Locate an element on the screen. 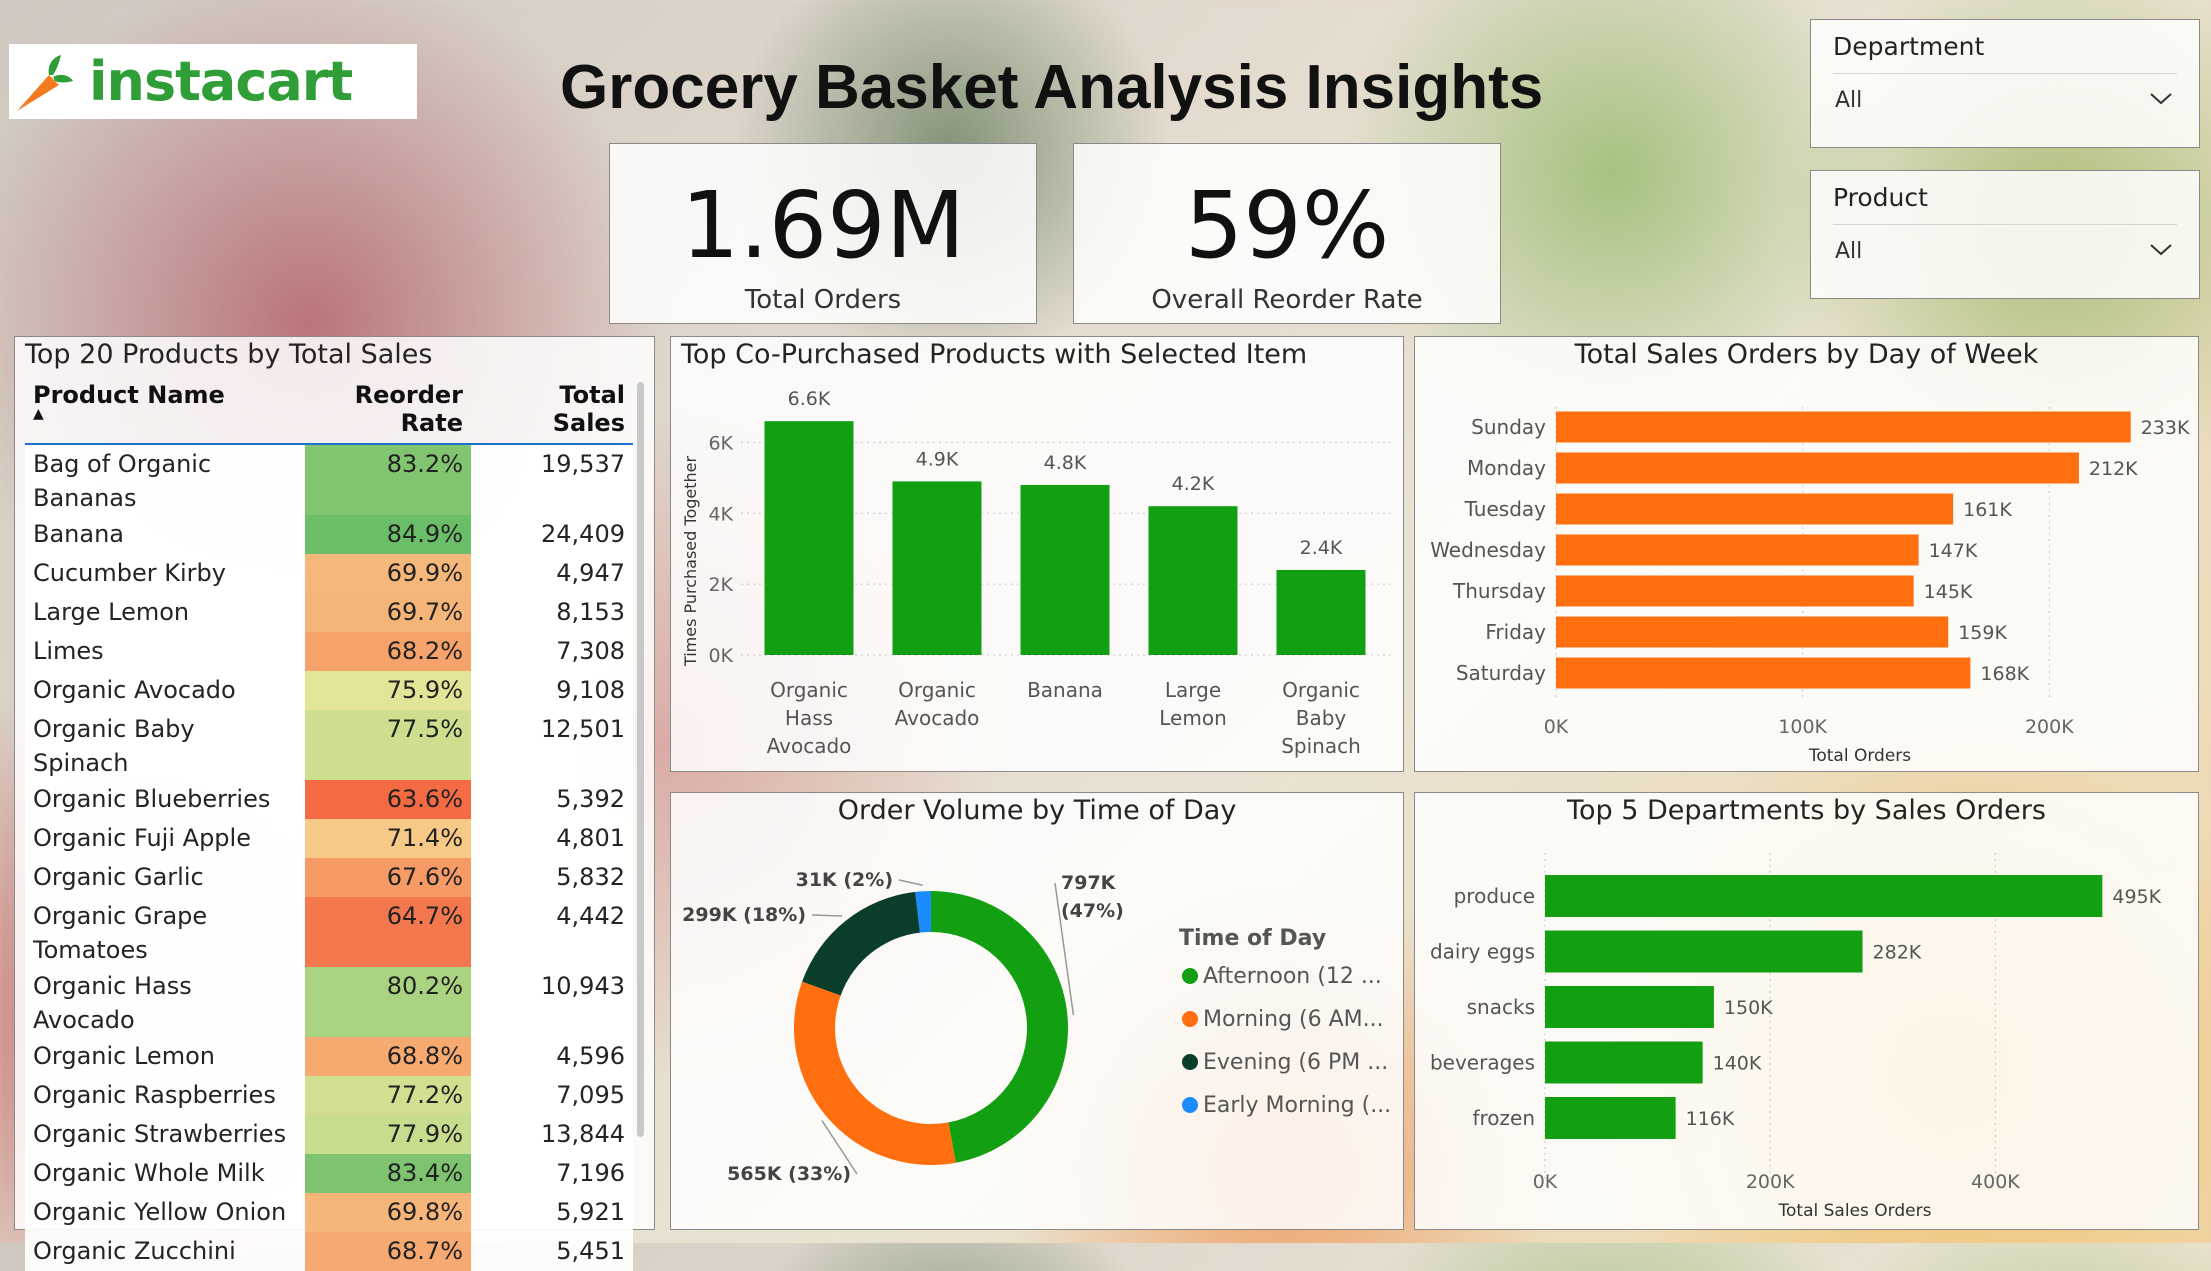 The image size is (2211, 1271). table-row: Organic Baby Spinach 77.5% 12,501 is located at coordinates (329, 745).